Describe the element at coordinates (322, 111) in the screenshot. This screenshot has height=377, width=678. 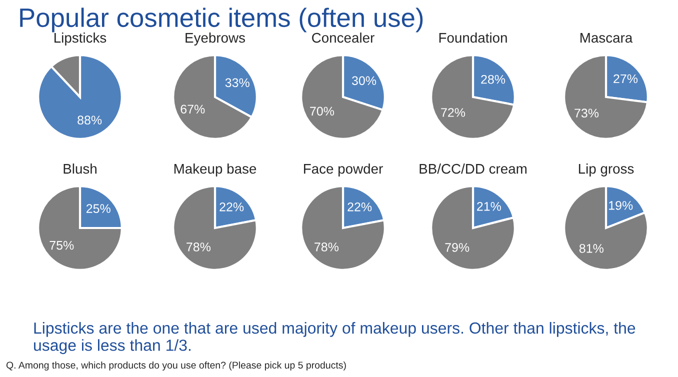
I see `data-label: 70%` at that location.